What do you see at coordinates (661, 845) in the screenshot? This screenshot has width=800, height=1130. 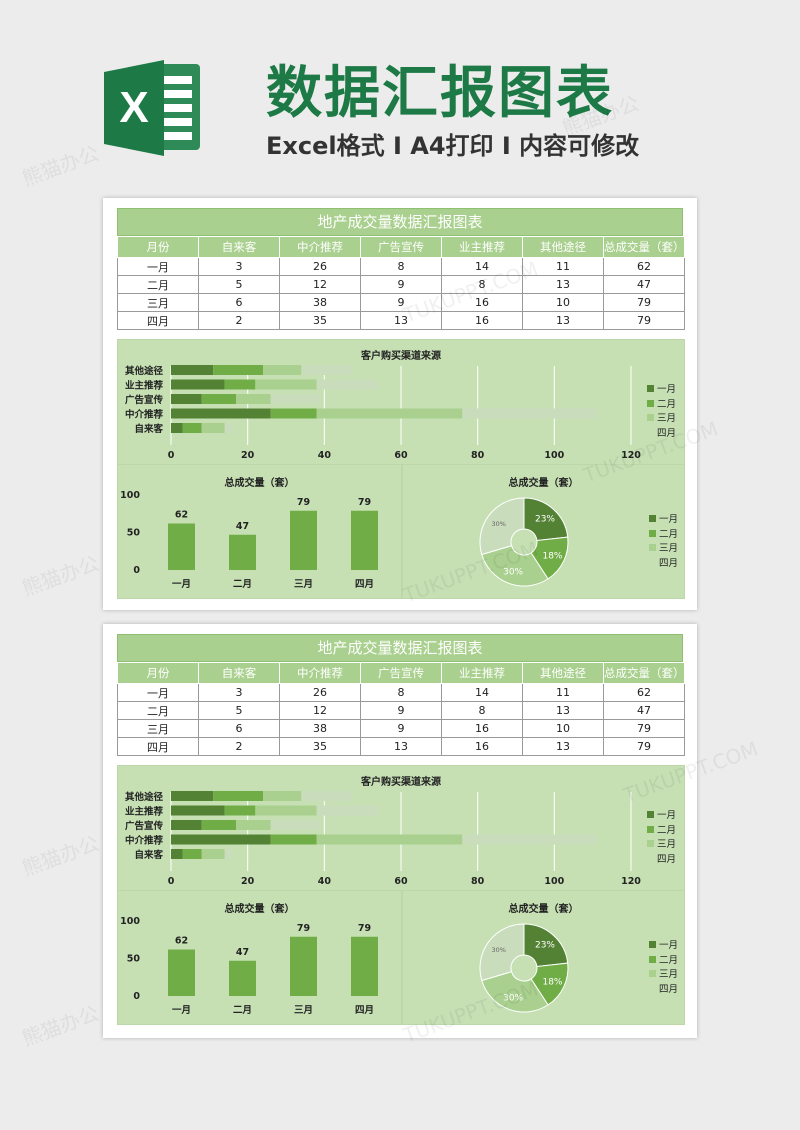 I see `legend-item: 三月` at bounding box center [661, 845].